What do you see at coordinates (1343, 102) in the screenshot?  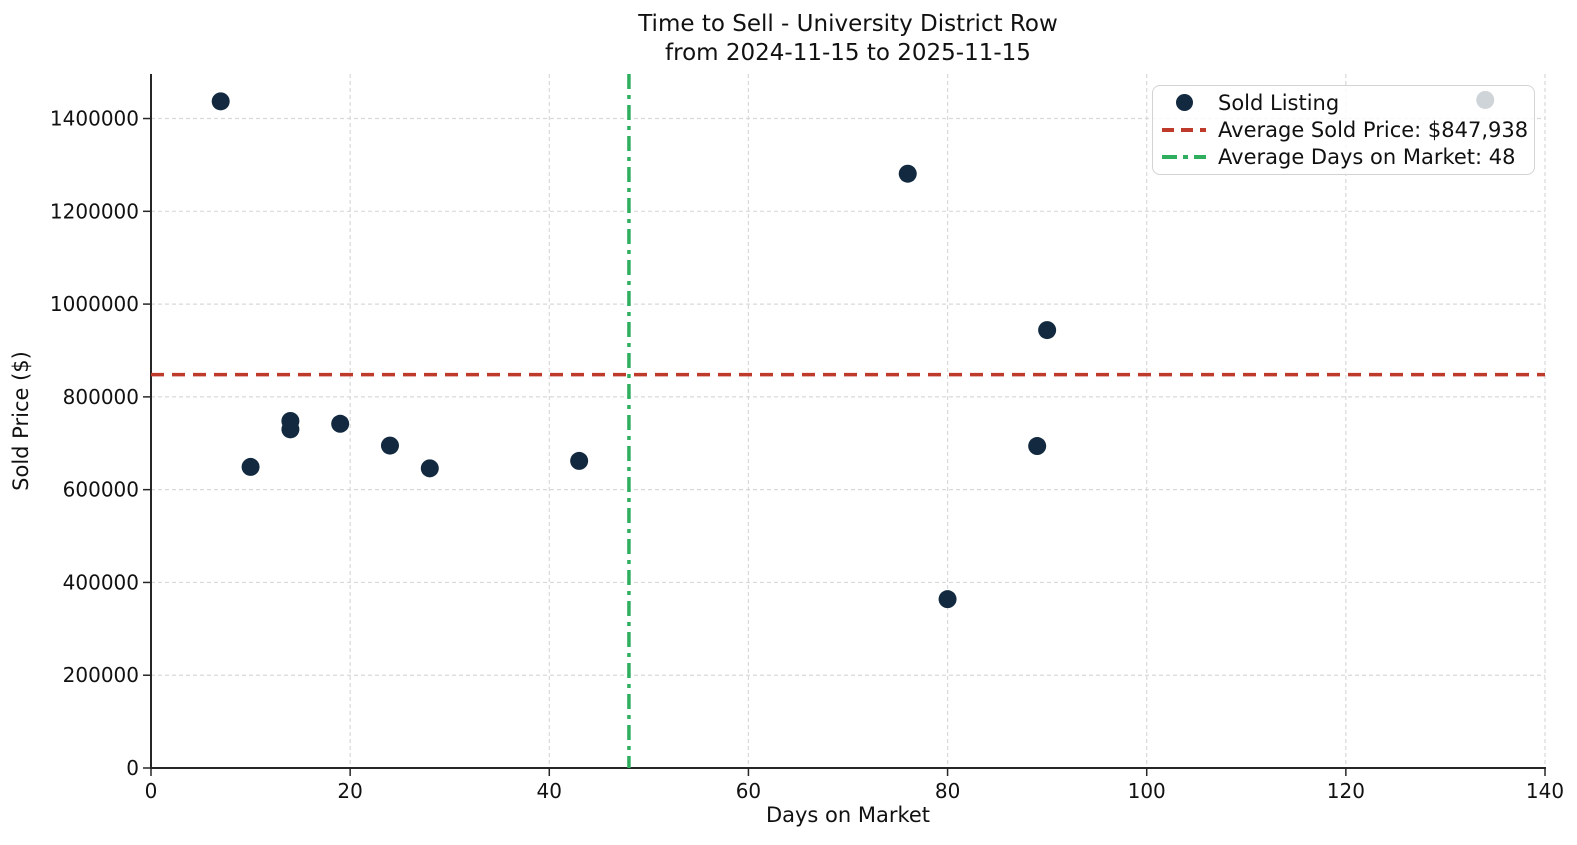 I see `legend-item-sold-listing: Sold Listing` at bounding box center [1343, 102].